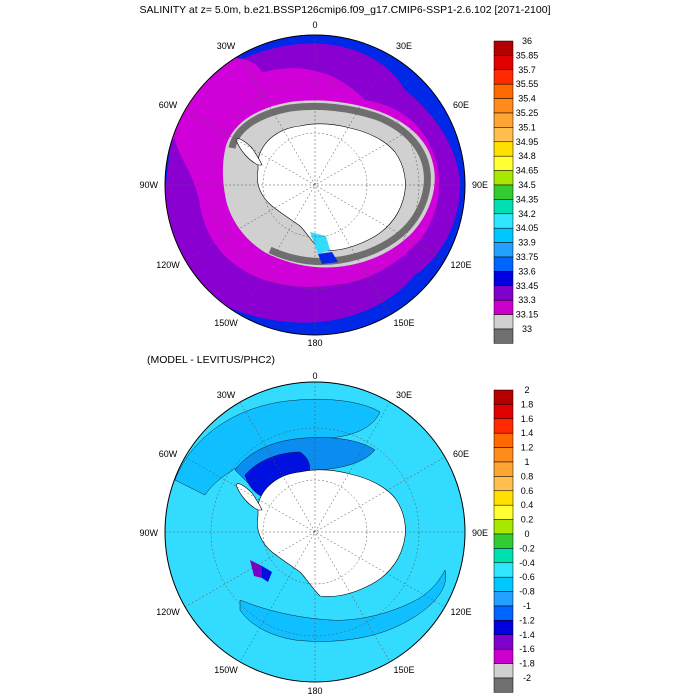  What do you see at coordinates (460, 612) in the screenshot?
I see `bottom-lon-label-120e: 120E` at bounding box center [460, 612].